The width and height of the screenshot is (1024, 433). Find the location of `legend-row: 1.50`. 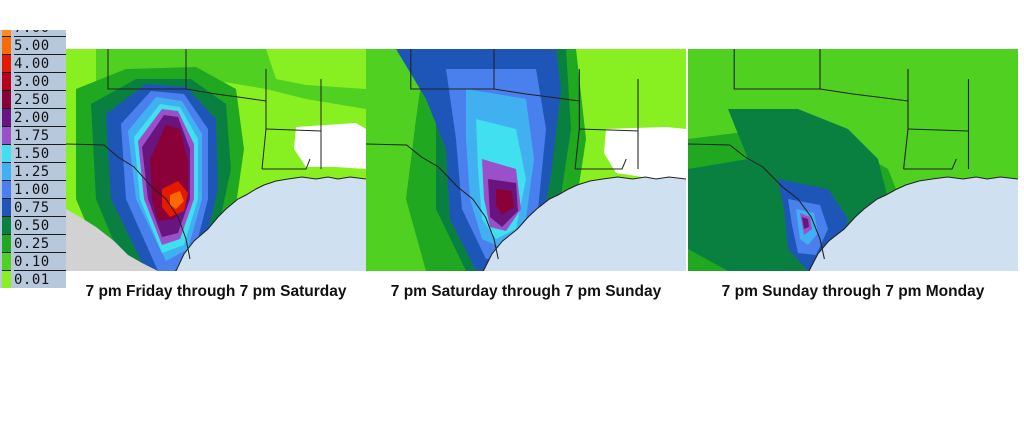

legend-row: 1.50 is located at coordinates (33, 153).